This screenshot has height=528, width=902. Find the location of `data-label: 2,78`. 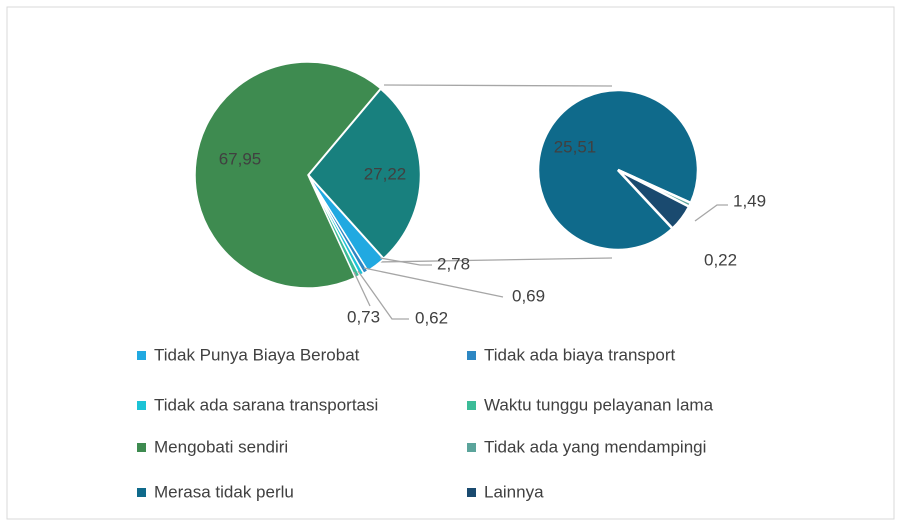

data-label: 2,78 is located at coordinates (453, 263).